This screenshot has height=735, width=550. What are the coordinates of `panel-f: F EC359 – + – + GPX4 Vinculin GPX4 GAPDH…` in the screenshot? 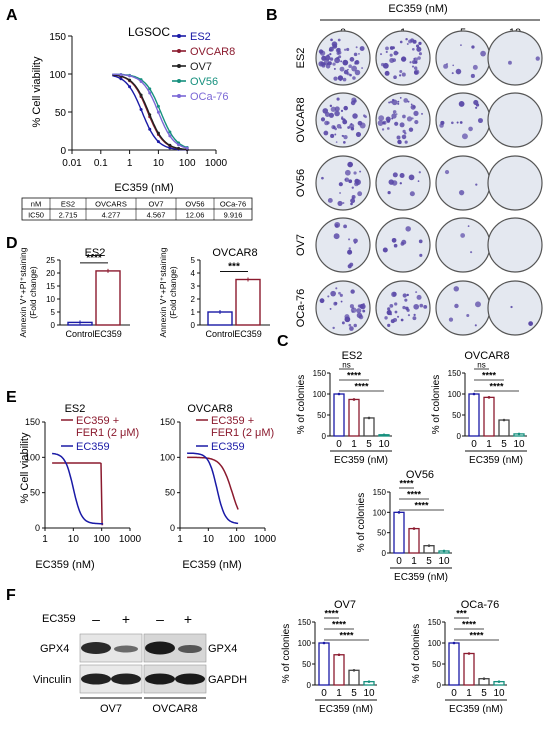 It's located at (126, 651).